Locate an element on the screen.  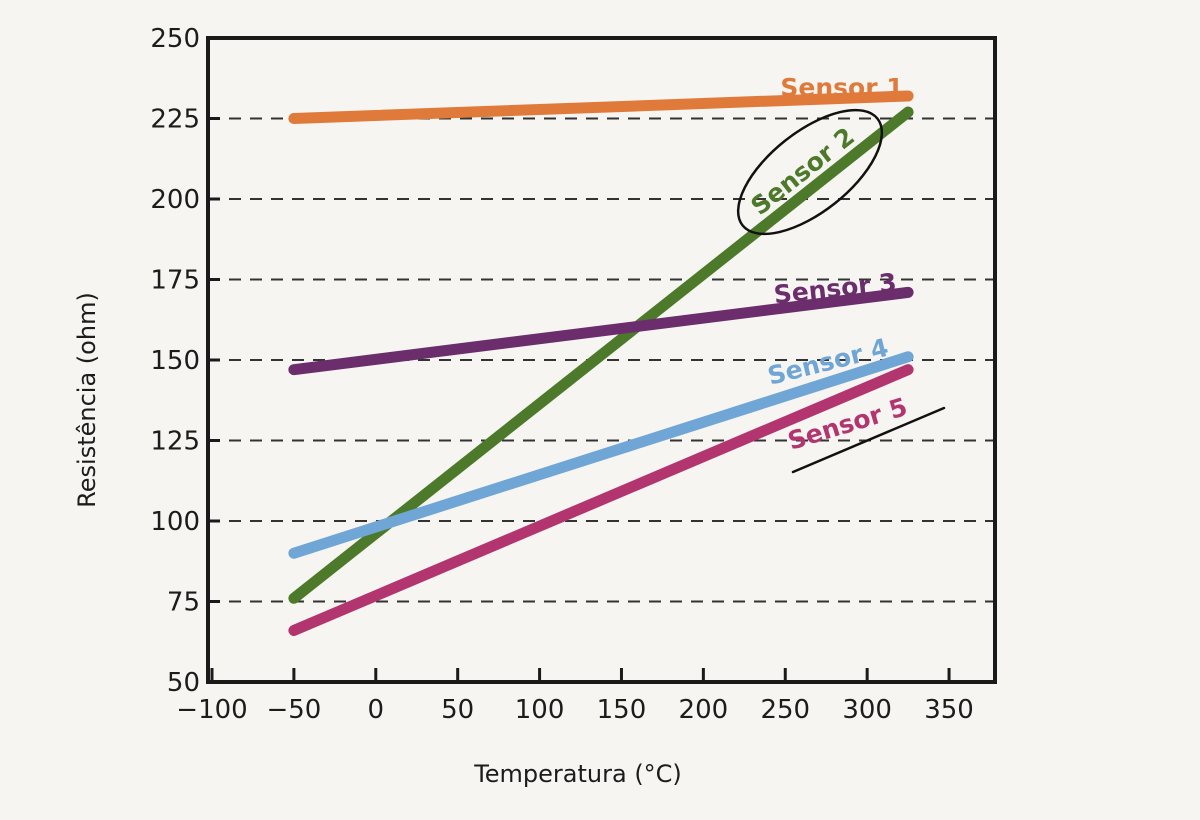
y-tick-label: 175 is located at coordinates (175, 281).